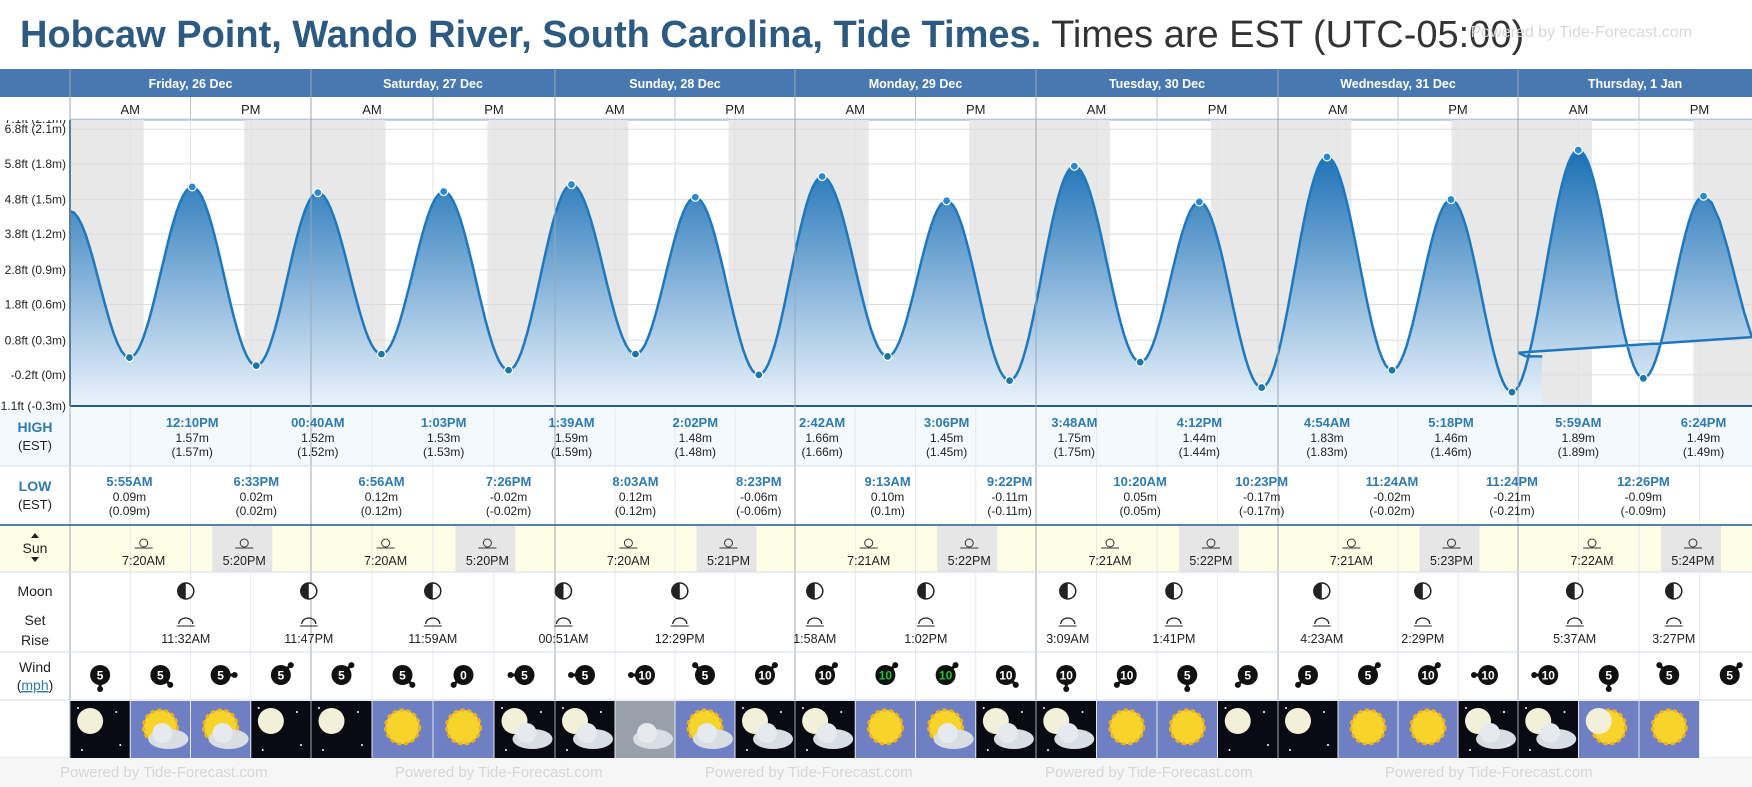  I want to click on high-tide-height-alt: (1.57m), so click(192, 452).